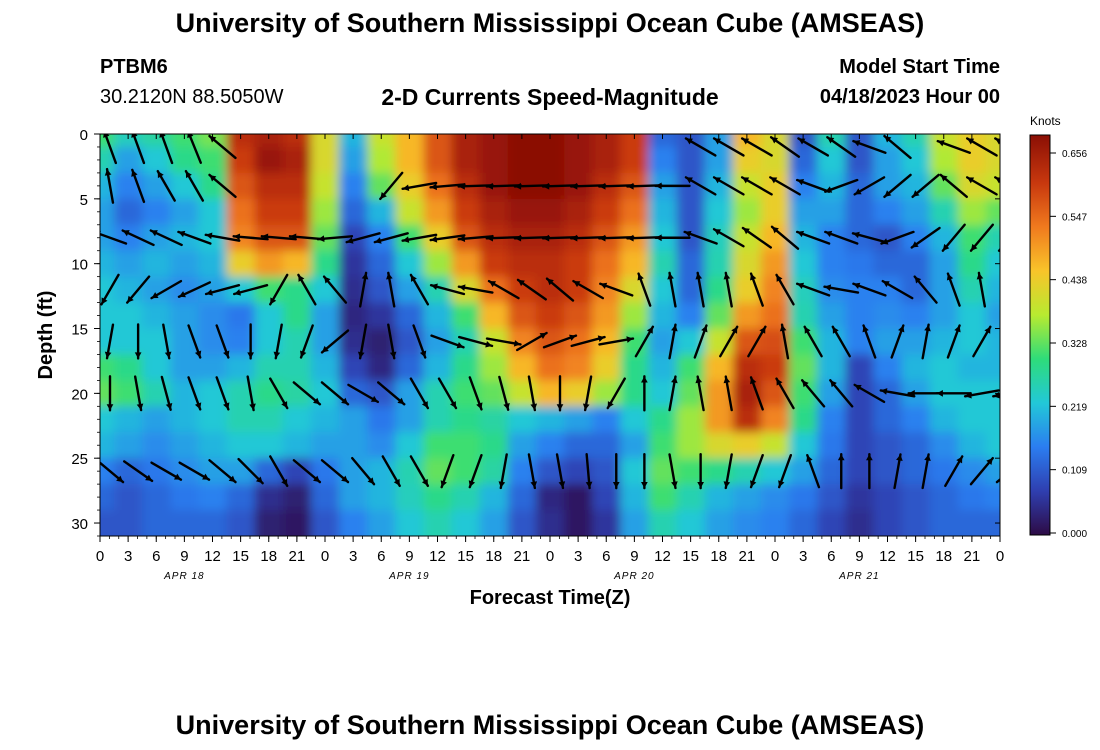  Describe the element at coordinates (134, 67) in the screenshot. I see `station-id: PTBM6` at that location.